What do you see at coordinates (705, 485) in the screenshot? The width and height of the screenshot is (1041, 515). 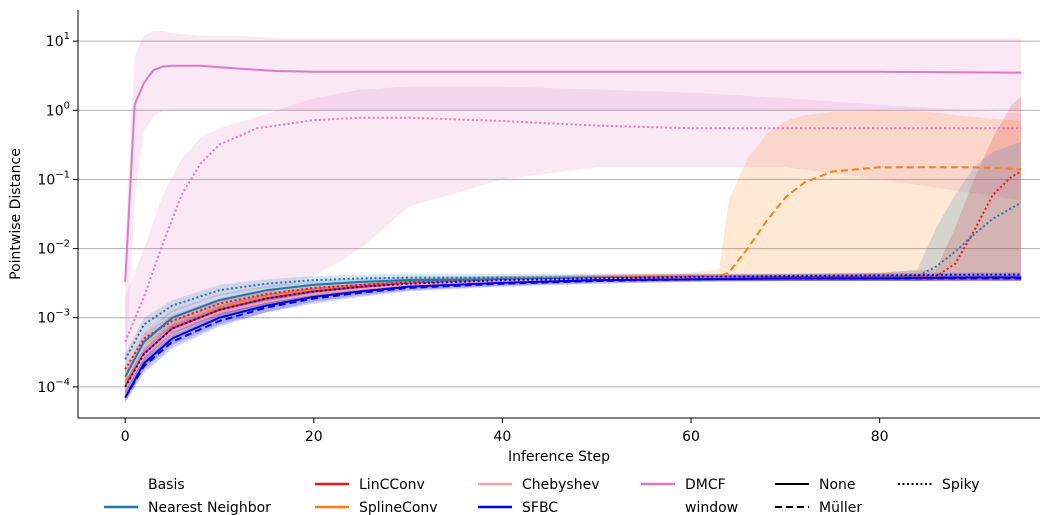 I see `legend-label-dmcf: DMCF` at bounding box center [705, 485].